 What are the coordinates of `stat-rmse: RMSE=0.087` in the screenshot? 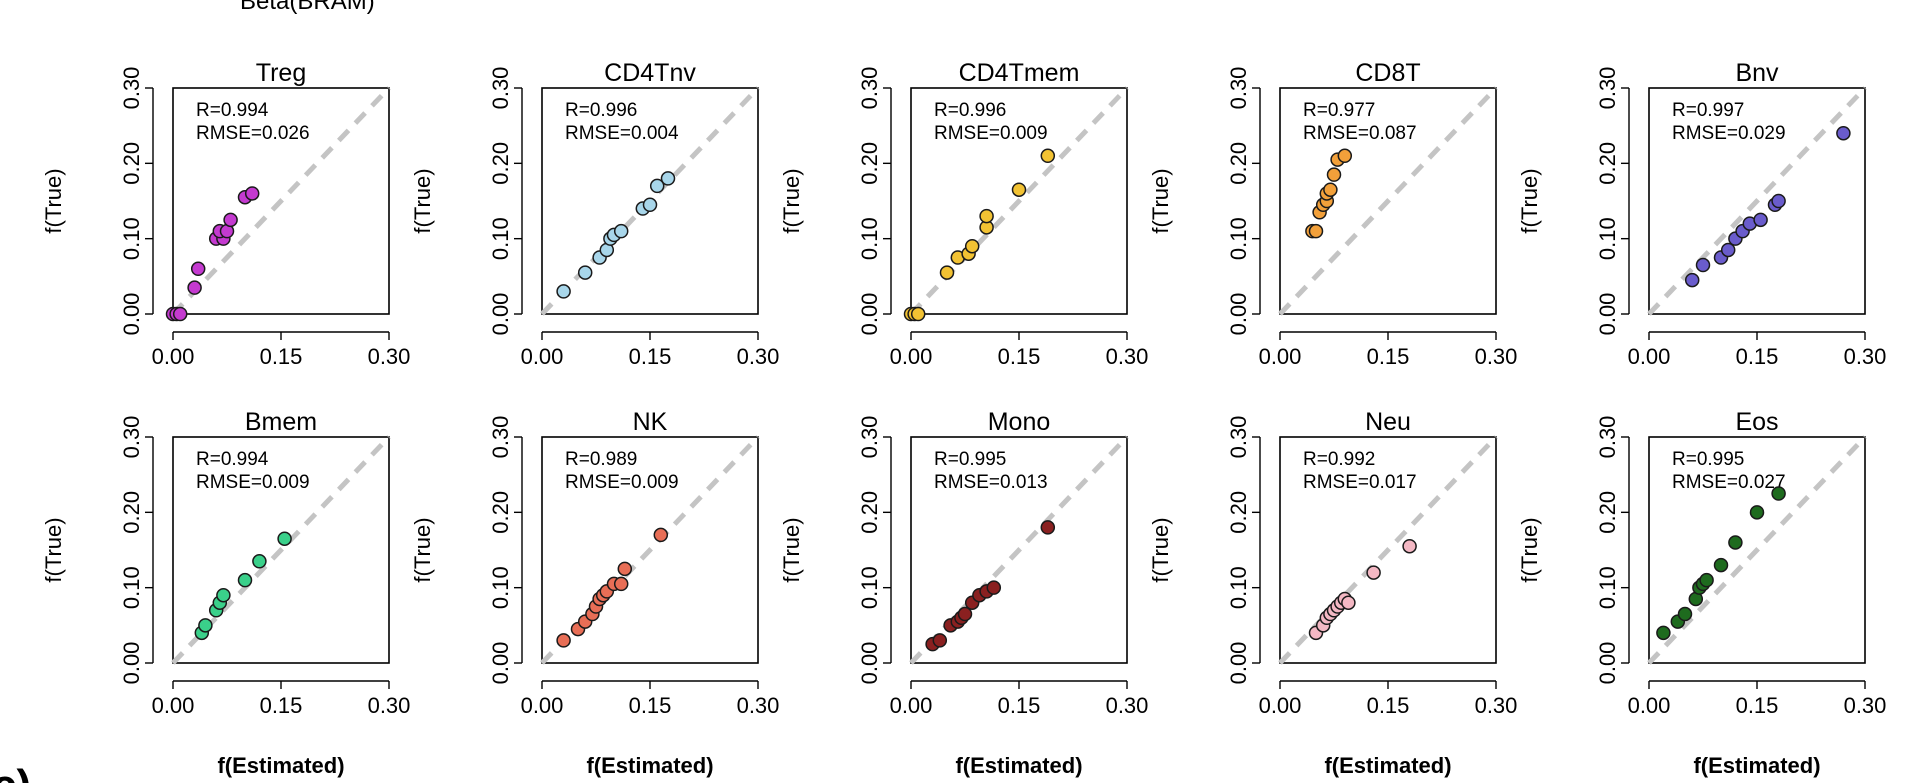 It's located at (1360, 133).